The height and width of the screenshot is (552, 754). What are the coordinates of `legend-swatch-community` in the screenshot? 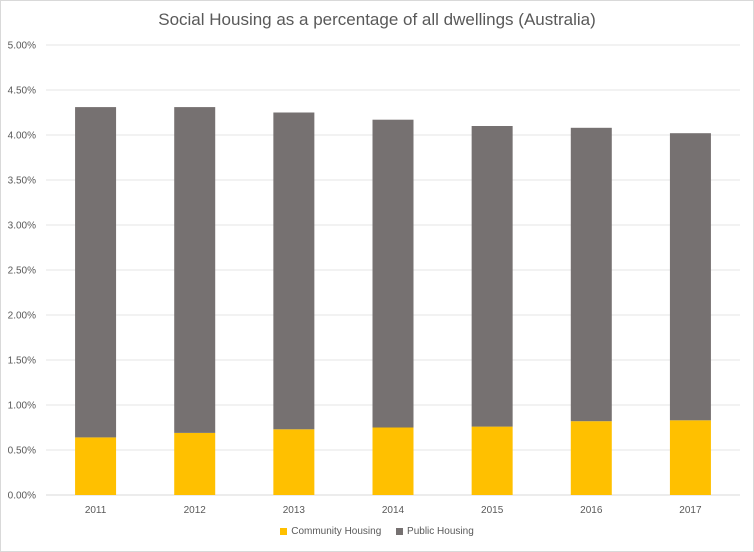 It's located at (284, 531).